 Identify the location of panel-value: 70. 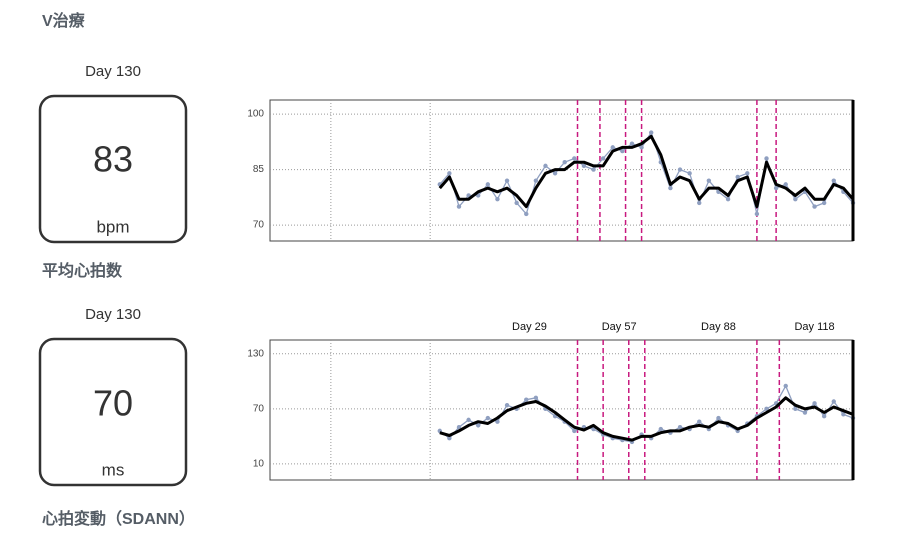
(113, 403).